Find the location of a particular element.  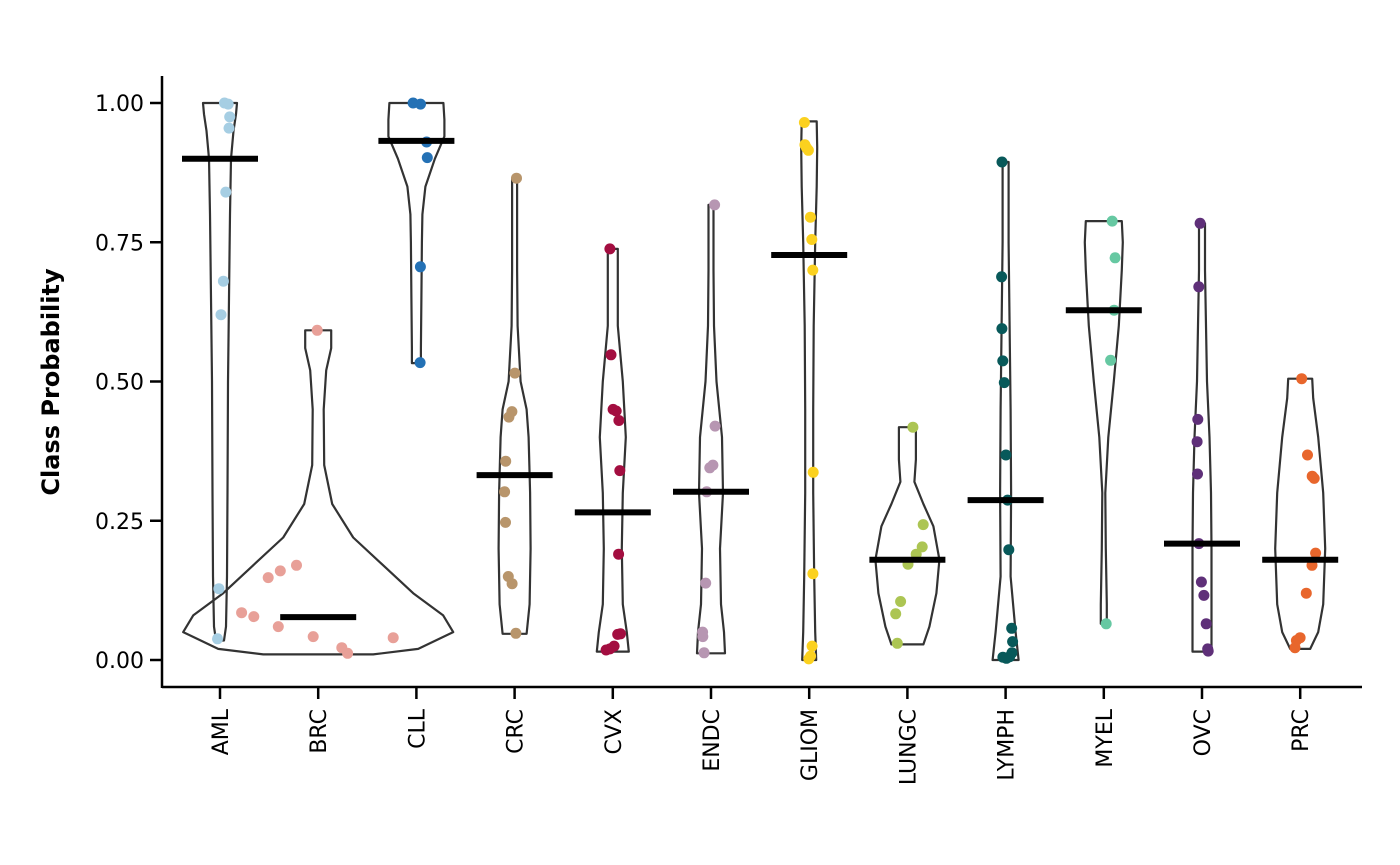

x-tick-label: ENDC is located at coordinates (712, 740).